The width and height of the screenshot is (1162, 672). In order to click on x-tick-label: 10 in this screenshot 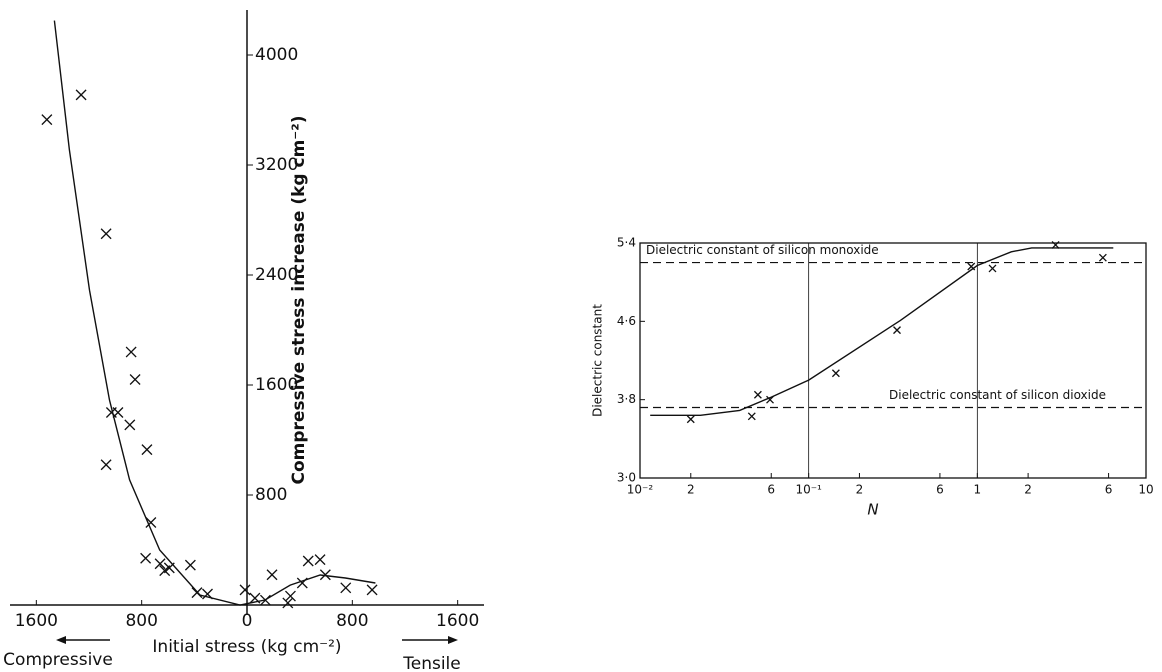, I will do `click(1145, 490)`.